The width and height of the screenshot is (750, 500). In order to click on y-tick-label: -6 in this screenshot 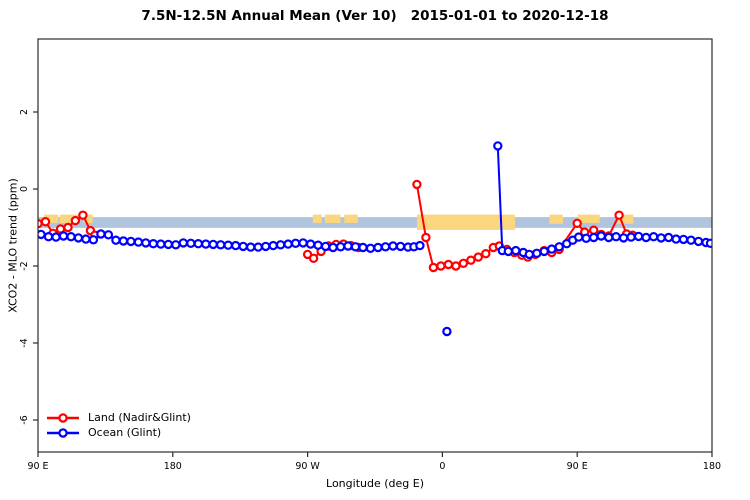, I will do `click(24, 419)`.